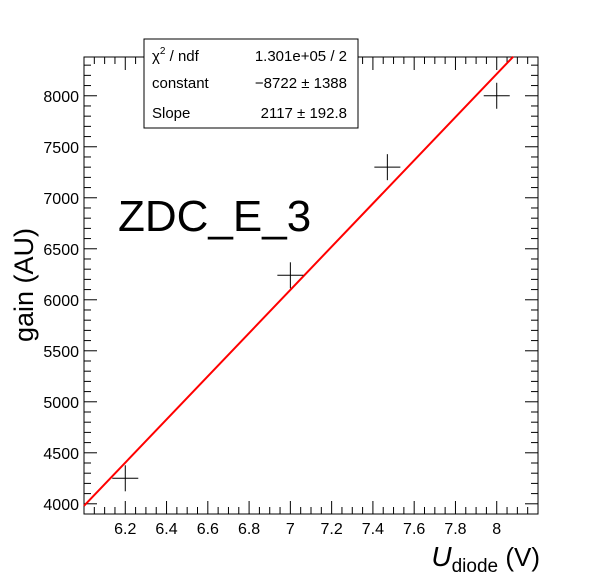  I want to click on stats-row-value: 1.301e+05 / 2, so click(301, 56).